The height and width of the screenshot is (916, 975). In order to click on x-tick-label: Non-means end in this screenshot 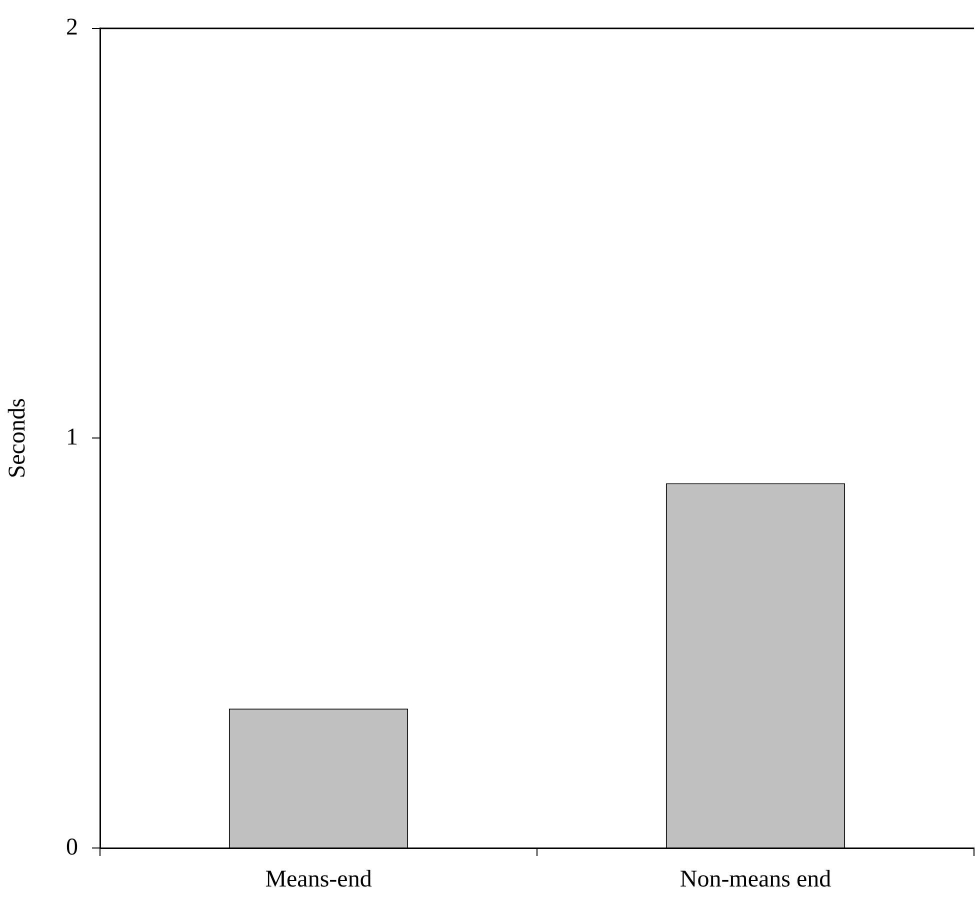, I will do `click(756, 879)`.